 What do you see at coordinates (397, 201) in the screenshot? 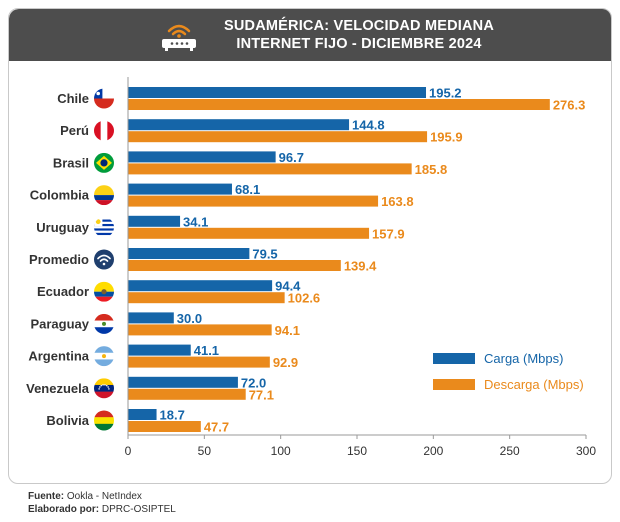
I see `value-label-download: 163.8` at bounding box center [397, 201].